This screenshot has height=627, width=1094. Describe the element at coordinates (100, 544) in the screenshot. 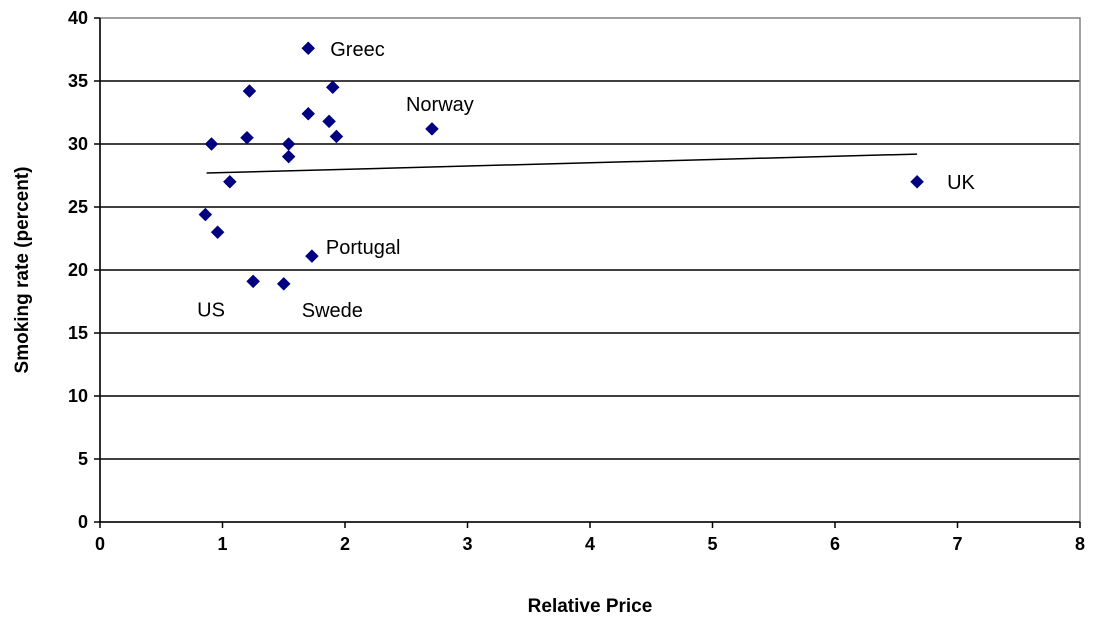

I see `x-tick-label: 0` at that location.